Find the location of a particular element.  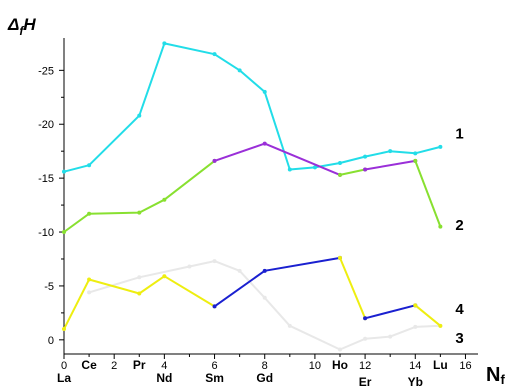

element-label-pr: Pr is located at coordinates (139, 365).